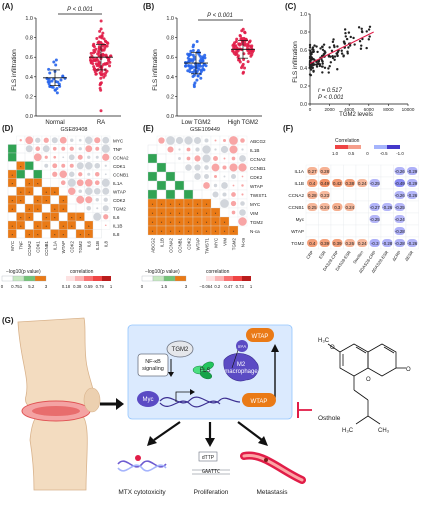 This screenshot has width=424, height=505. Describe the element at coordinates (272, 492) in the screenshot. I see `outcome-metastasis: Metastasis` at that location.